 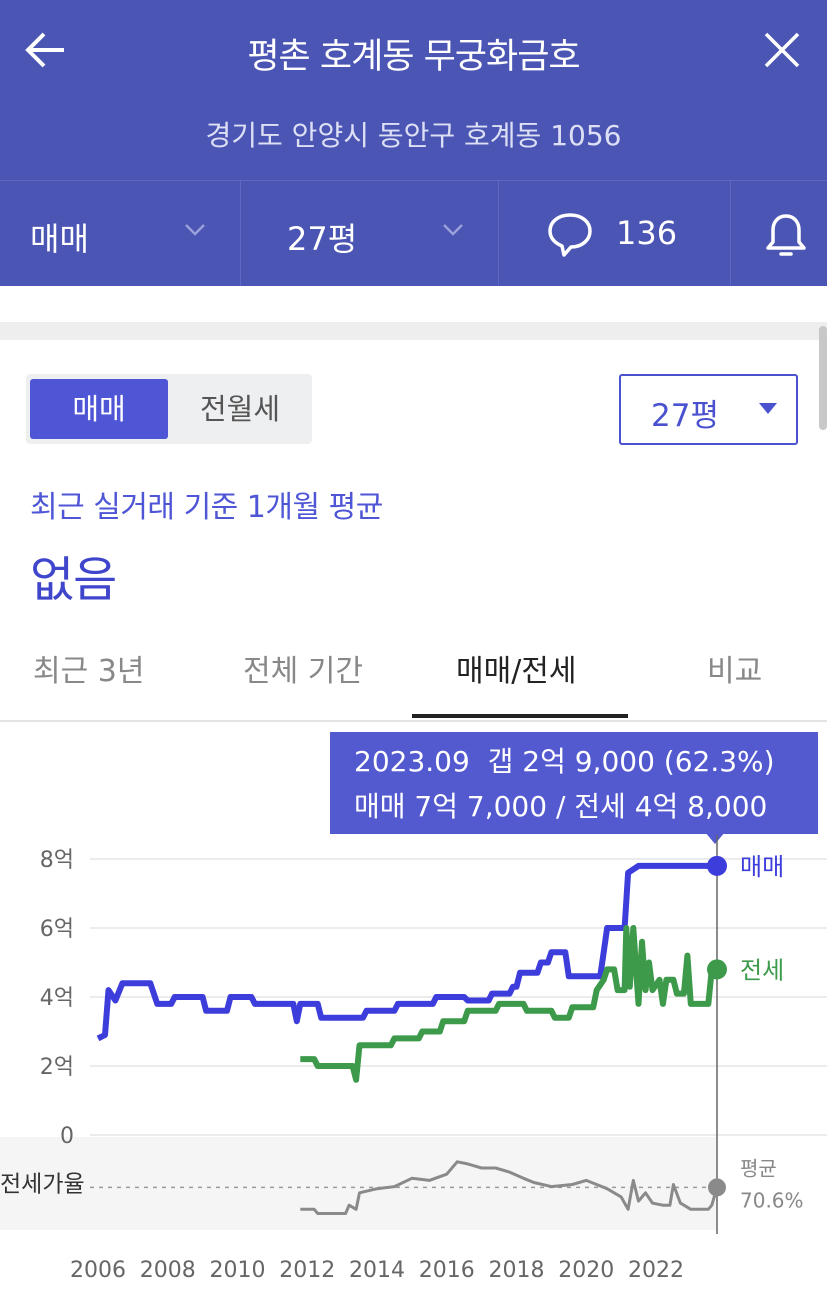 I want to click on bell-icon, so click(x=786, y=235).